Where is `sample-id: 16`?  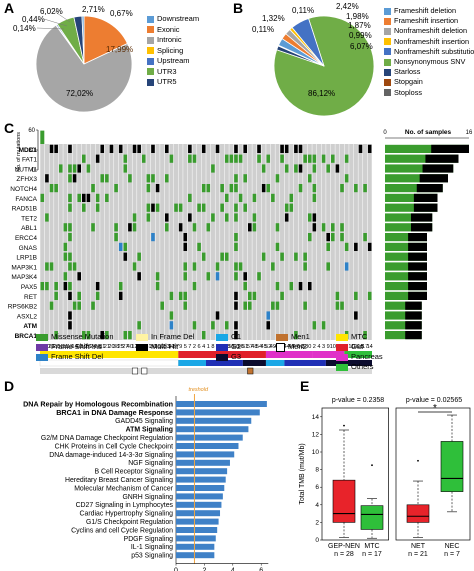 sample-id: 16 is located at coordinates (356, 347).